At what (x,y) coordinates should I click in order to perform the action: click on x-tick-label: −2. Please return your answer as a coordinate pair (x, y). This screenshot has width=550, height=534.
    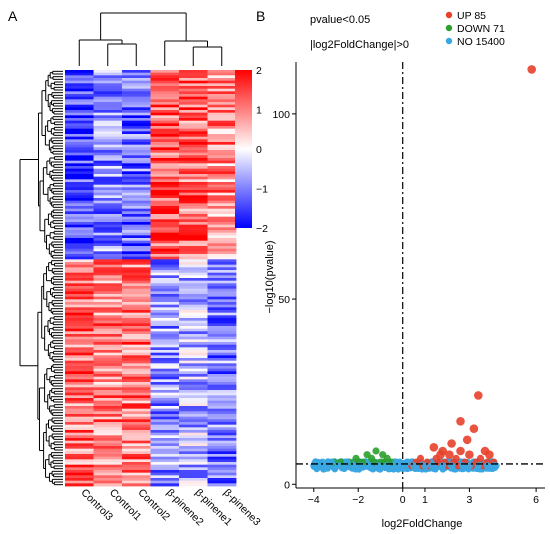
    Looking at the image, I should click on (358, 500).